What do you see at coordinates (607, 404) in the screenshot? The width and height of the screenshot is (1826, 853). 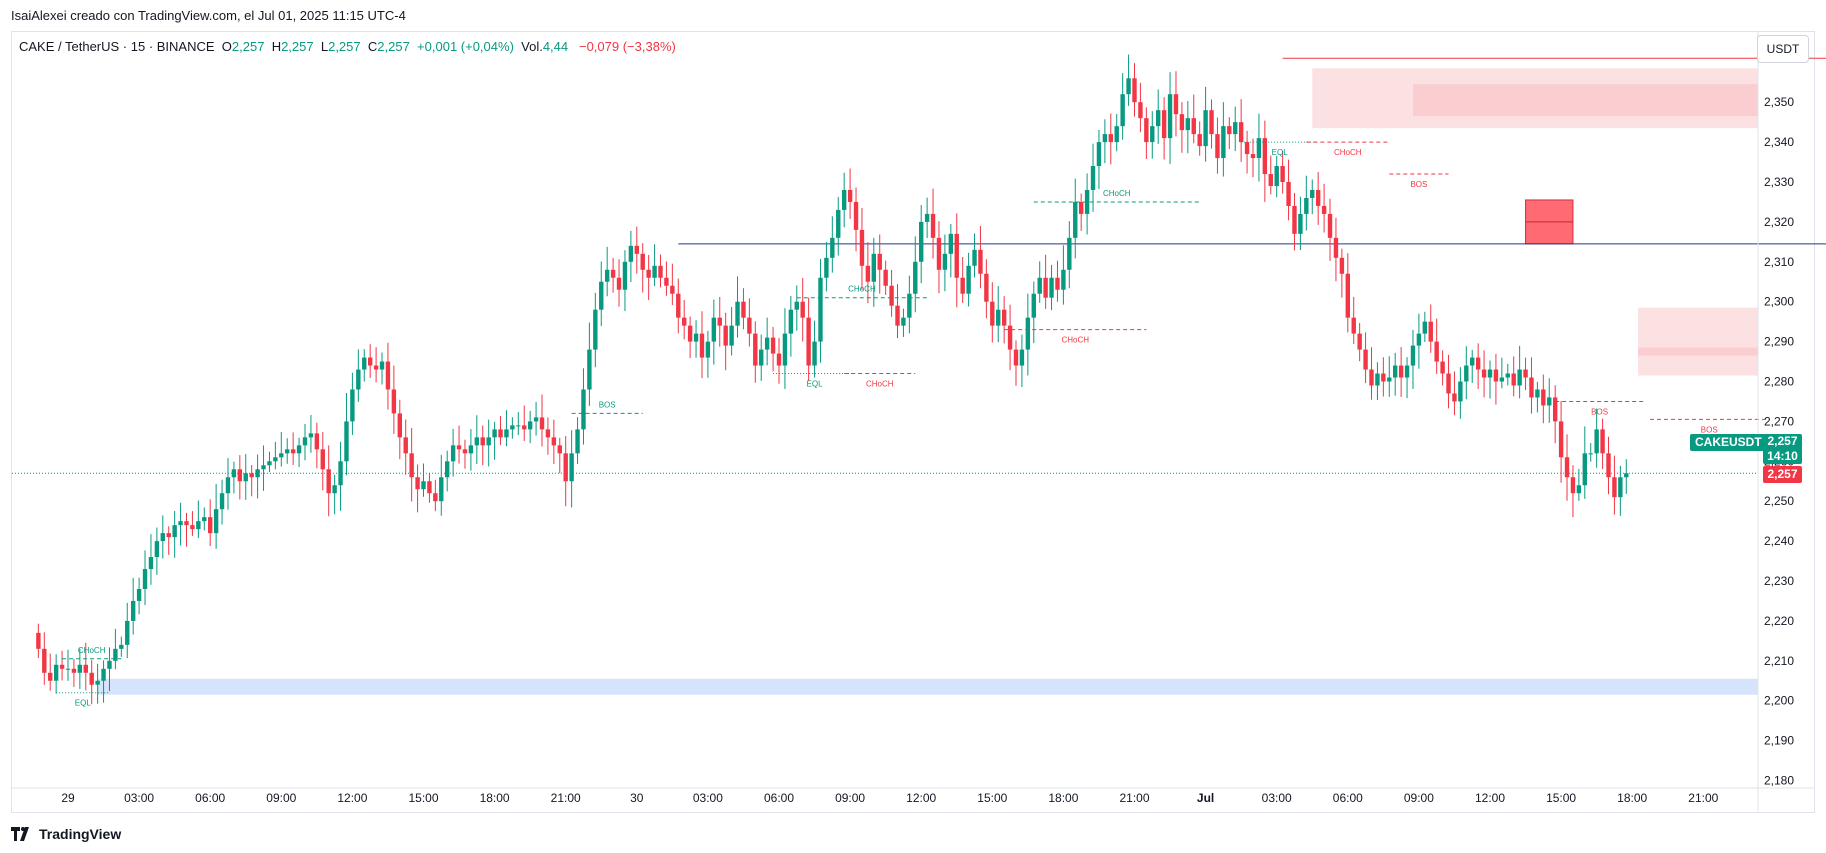 I see `structure-label-bos: BOS` at bounding box center [607, 404].